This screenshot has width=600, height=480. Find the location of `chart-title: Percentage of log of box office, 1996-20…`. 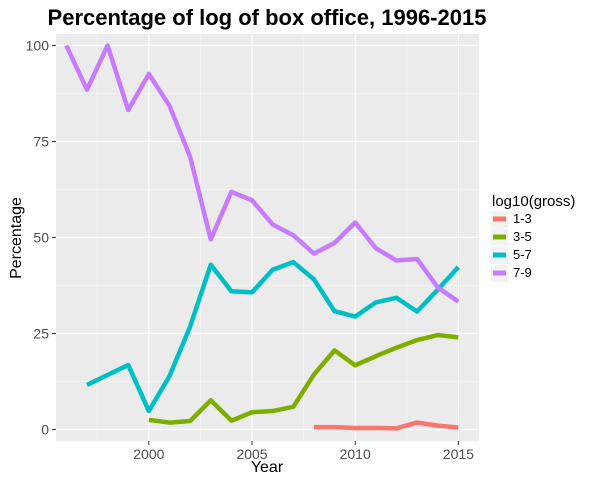

chart-title: Percentage of log of box office, 1996-20… is located at coordinates (267, 17).